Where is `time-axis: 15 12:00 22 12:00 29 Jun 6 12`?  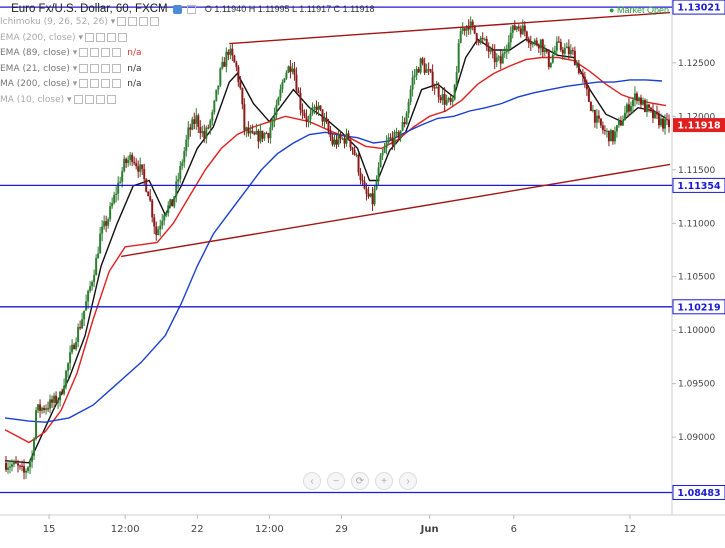 time-axis: 15 12:00 22 12:00 29 Jun 6 12 is located at coordinates (362, 524).